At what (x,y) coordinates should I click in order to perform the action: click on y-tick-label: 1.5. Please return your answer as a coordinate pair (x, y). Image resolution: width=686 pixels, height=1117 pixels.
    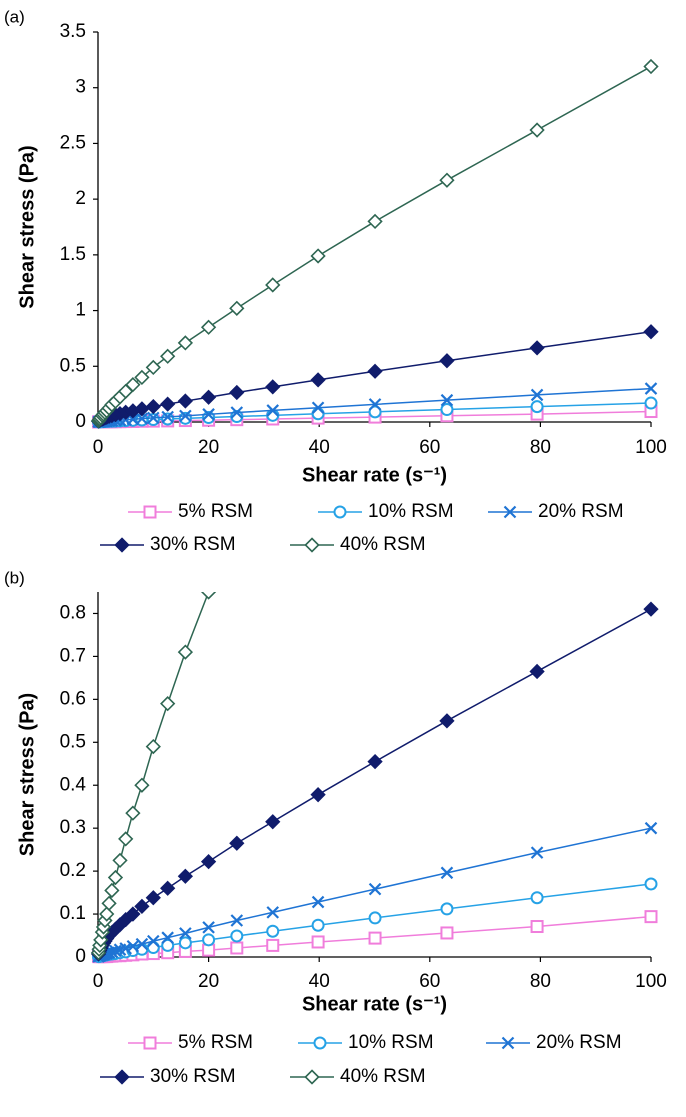
    Looking at the image, I should click on (73, 254).